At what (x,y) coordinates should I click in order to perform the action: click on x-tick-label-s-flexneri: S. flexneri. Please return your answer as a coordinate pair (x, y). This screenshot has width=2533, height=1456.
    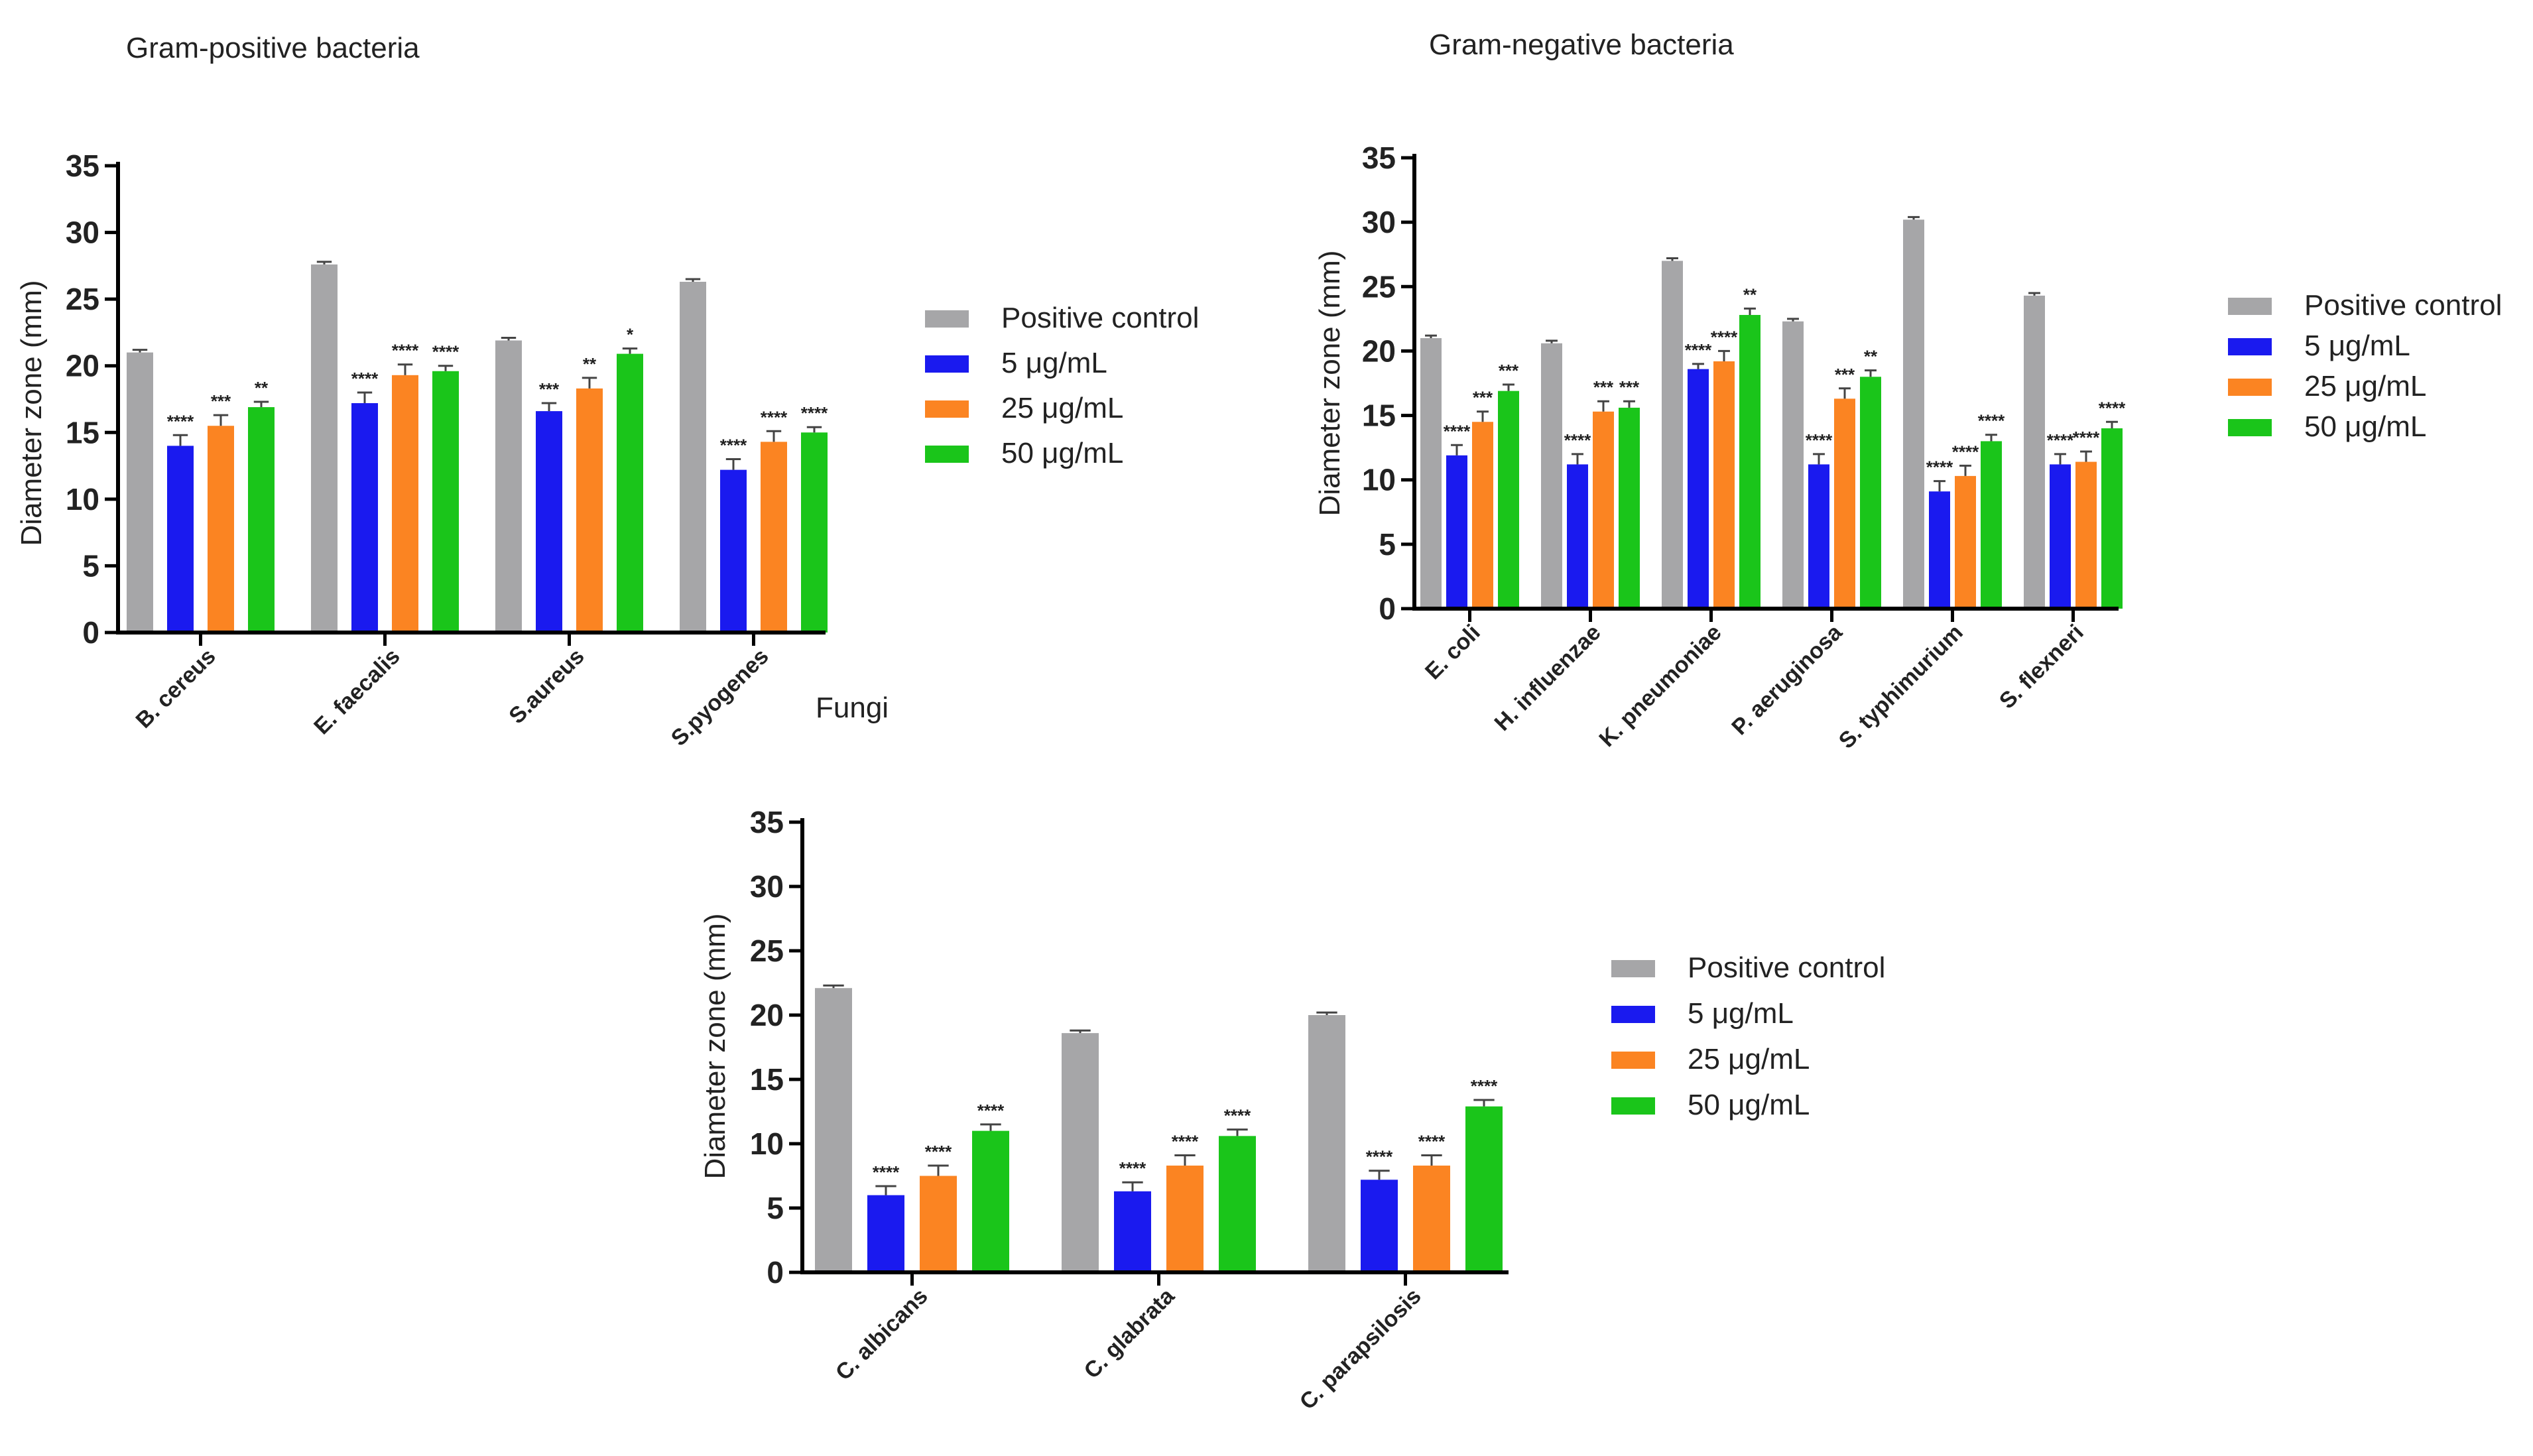
    Looking at the image, I should click on (2042, 667).